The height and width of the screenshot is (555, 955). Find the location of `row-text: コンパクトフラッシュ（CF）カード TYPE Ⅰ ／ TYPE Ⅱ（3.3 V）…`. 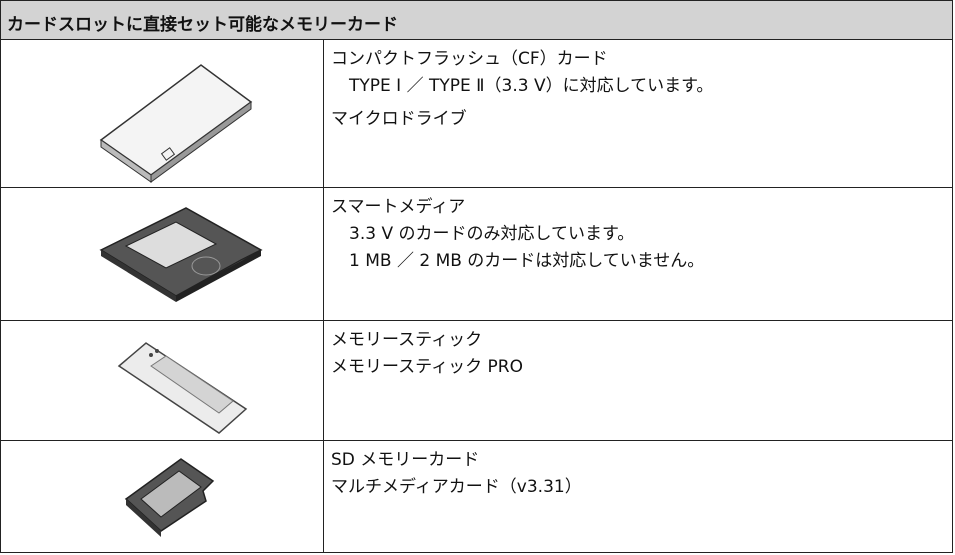

row-text: コンパクトフラッシュ（CF）カード TYPE Ⅰ ／ TYPE Ⅱ（3.3 V）… is located at coordinates (522, 89).